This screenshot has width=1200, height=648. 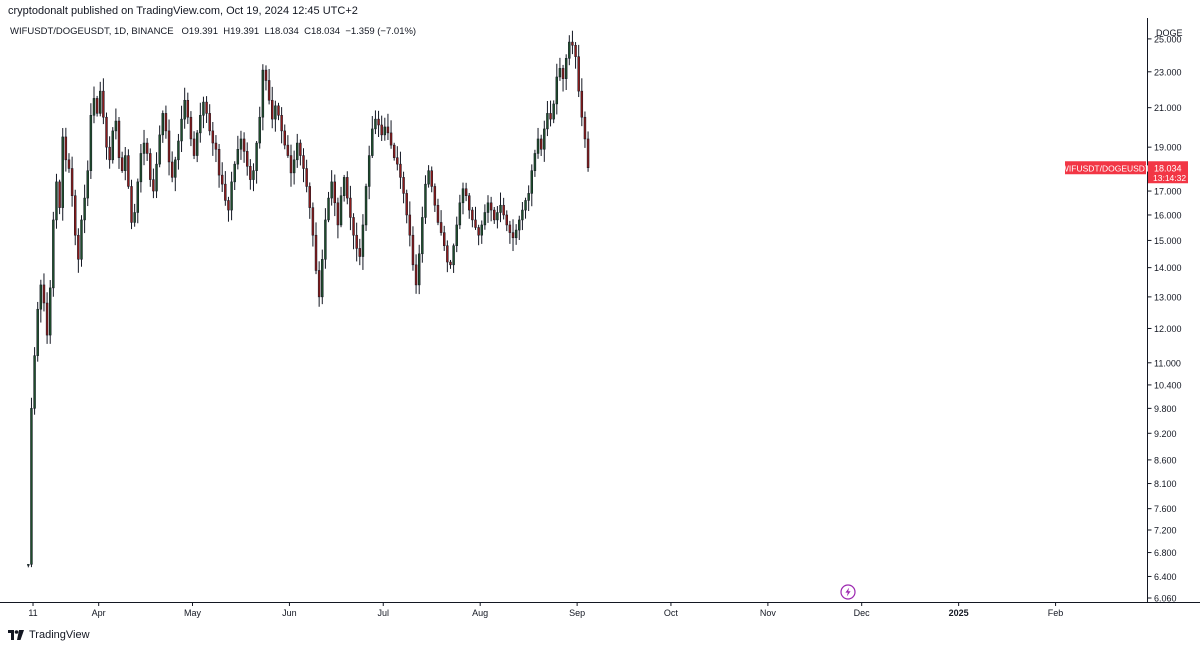 I want to click on price-tick-label: 6.060, so click(x=1165, y=599).